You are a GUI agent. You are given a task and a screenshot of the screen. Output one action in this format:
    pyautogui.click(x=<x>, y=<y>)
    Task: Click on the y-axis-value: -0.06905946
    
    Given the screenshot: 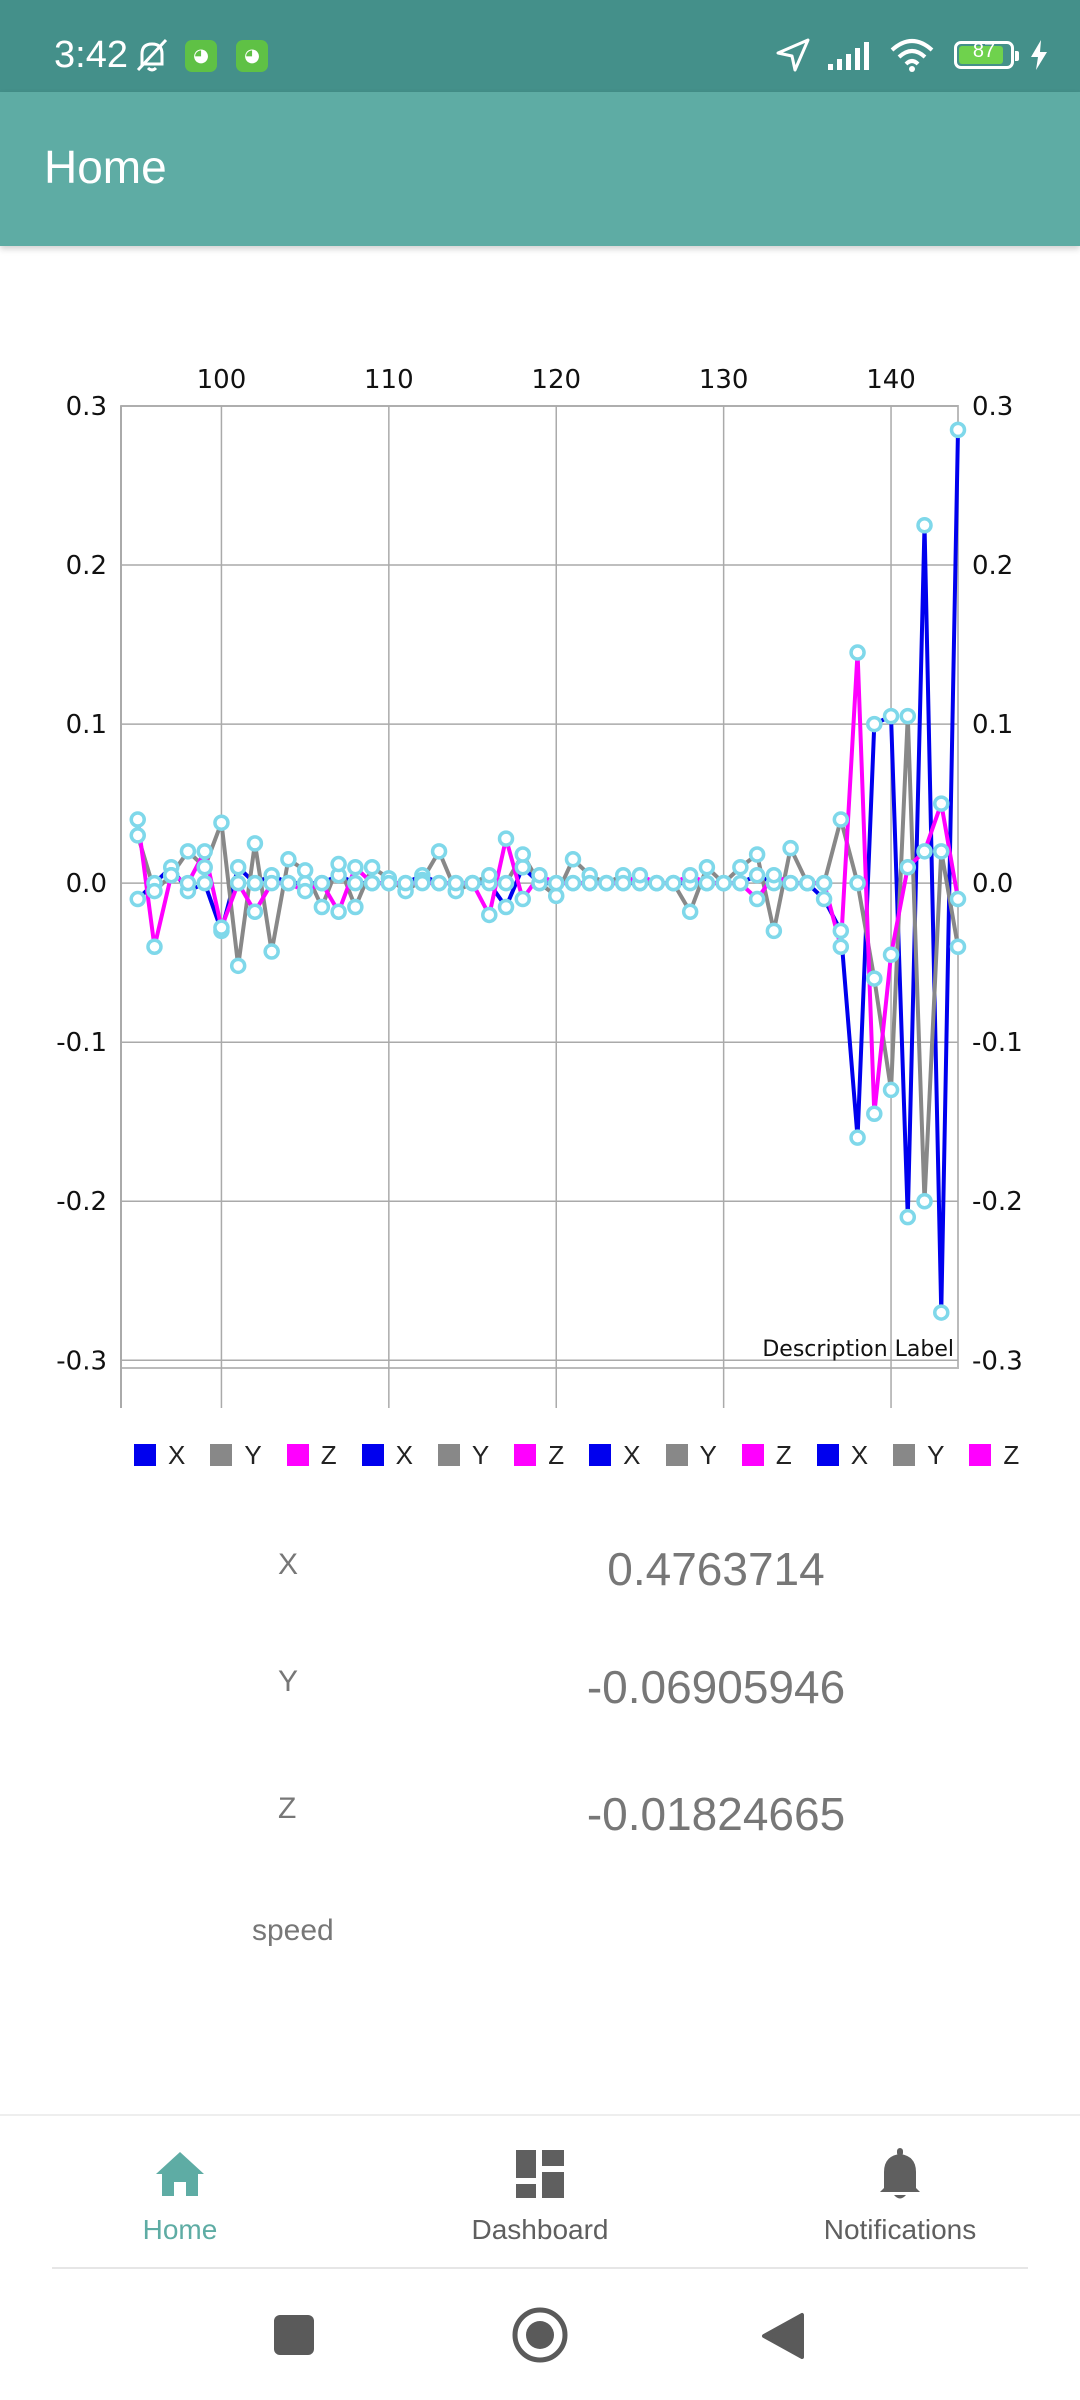 What is the action you would take?
    pyautogui.click(x=716, y=1687)
    